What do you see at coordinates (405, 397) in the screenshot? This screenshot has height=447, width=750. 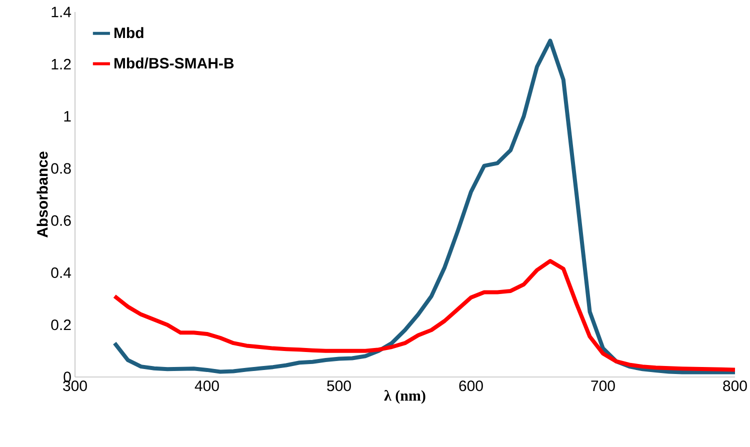 I see `x-axis-title: λ (nm)` at bounding box center [405, 397].